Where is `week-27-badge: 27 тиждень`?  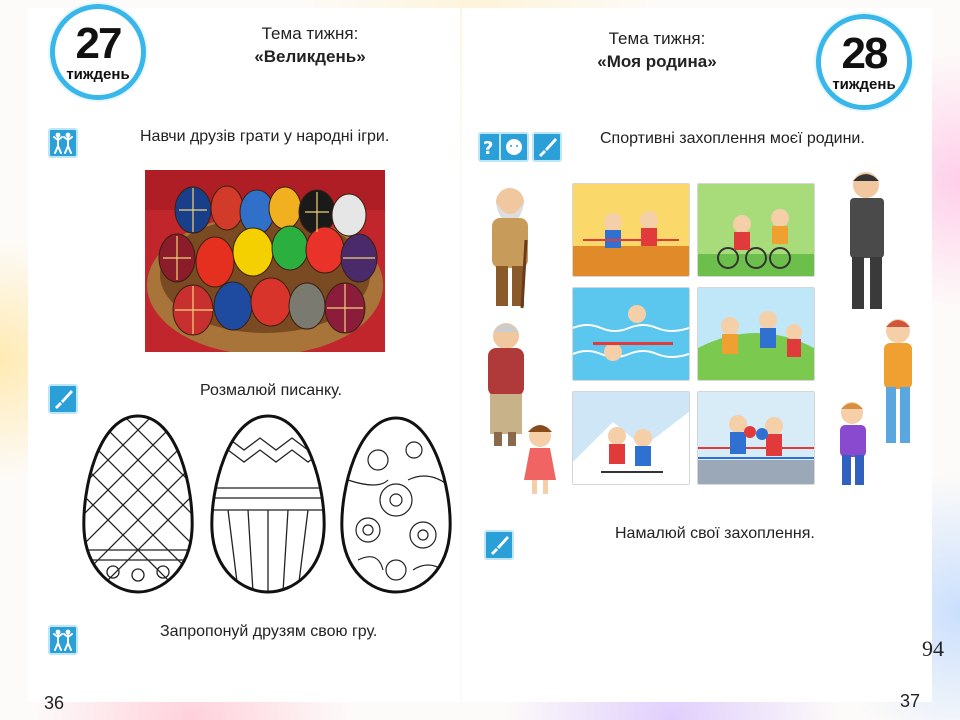
week-27-badge: 27 тиждень is located at coordinates (98, 52).